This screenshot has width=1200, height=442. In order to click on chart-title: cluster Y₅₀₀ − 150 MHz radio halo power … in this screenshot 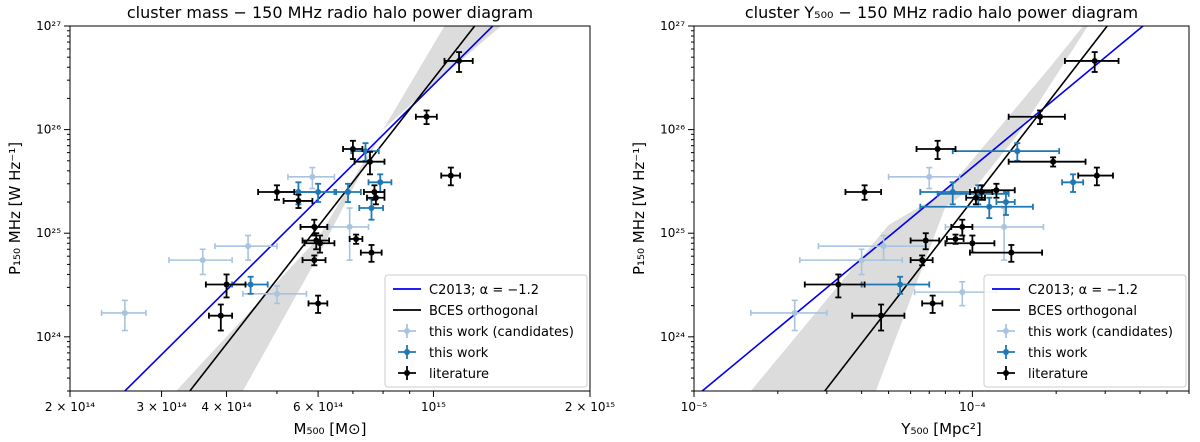, I will do `click(941, 12)`.